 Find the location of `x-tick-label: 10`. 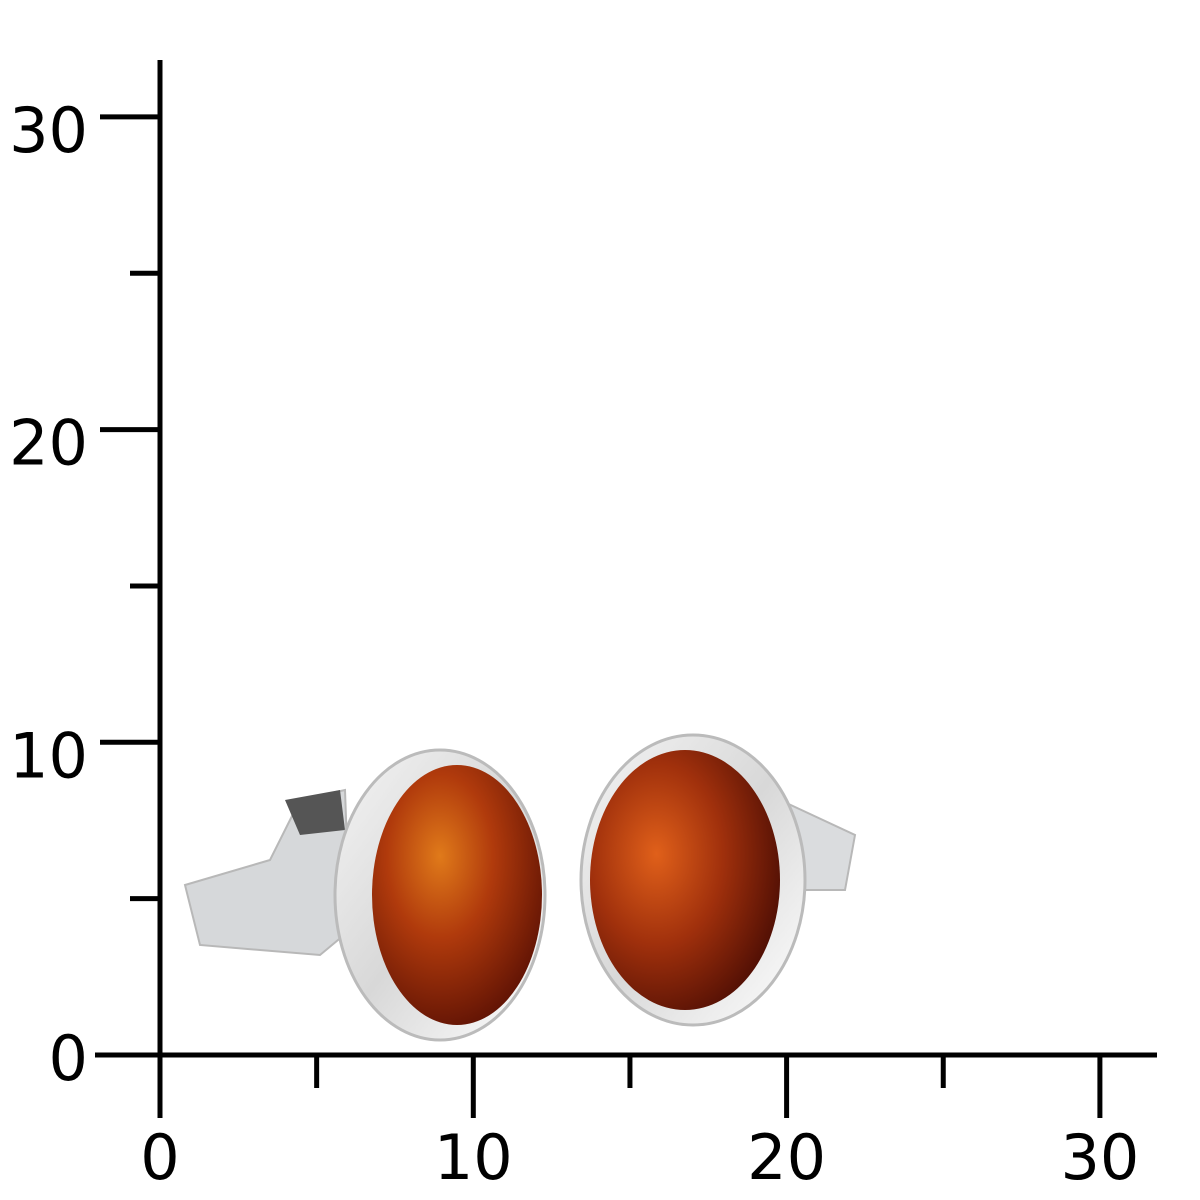

x-tick-label: 10 is located at coordinates (473, 1157).